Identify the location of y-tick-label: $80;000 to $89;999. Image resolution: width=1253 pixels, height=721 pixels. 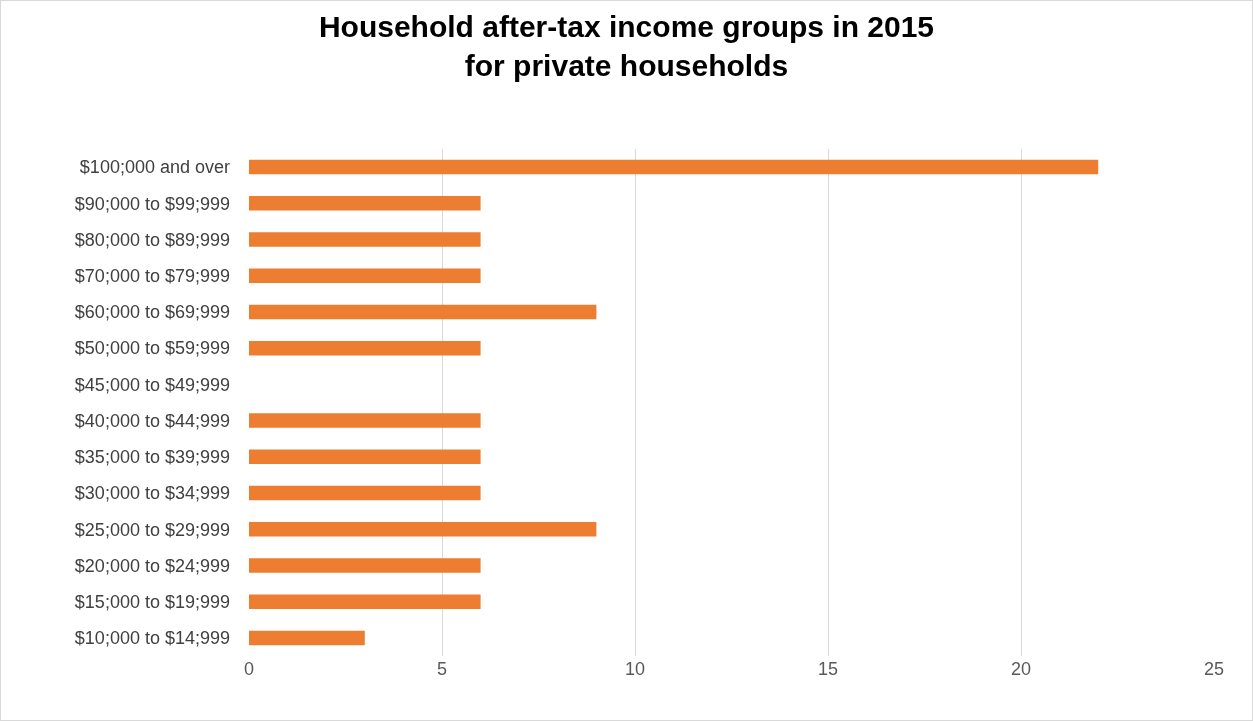
(152, 239).